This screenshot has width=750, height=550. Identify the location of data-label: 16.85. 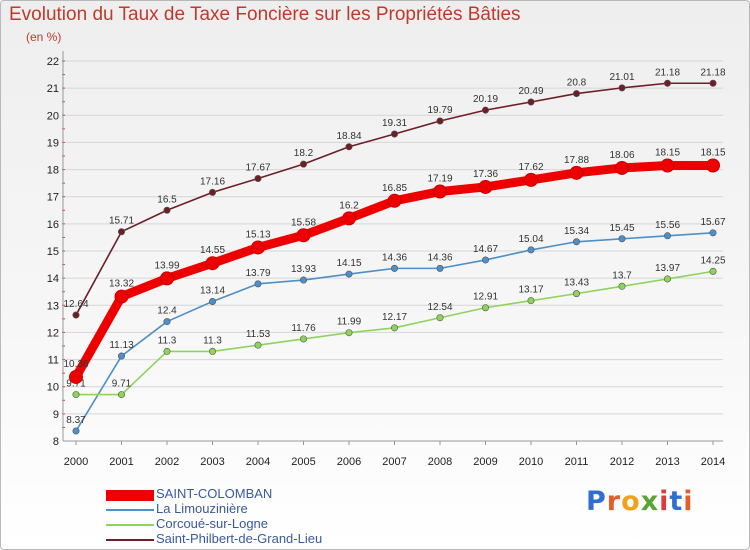
(394, 188).